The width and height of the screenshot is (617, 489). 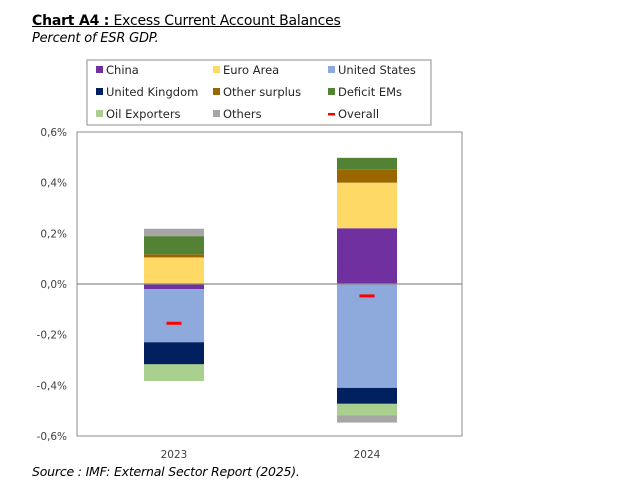 What do you see at coordinates (262, 92) in the screenshot?
I see `legend-label: Other surplus` at bounding box center [262, 92].